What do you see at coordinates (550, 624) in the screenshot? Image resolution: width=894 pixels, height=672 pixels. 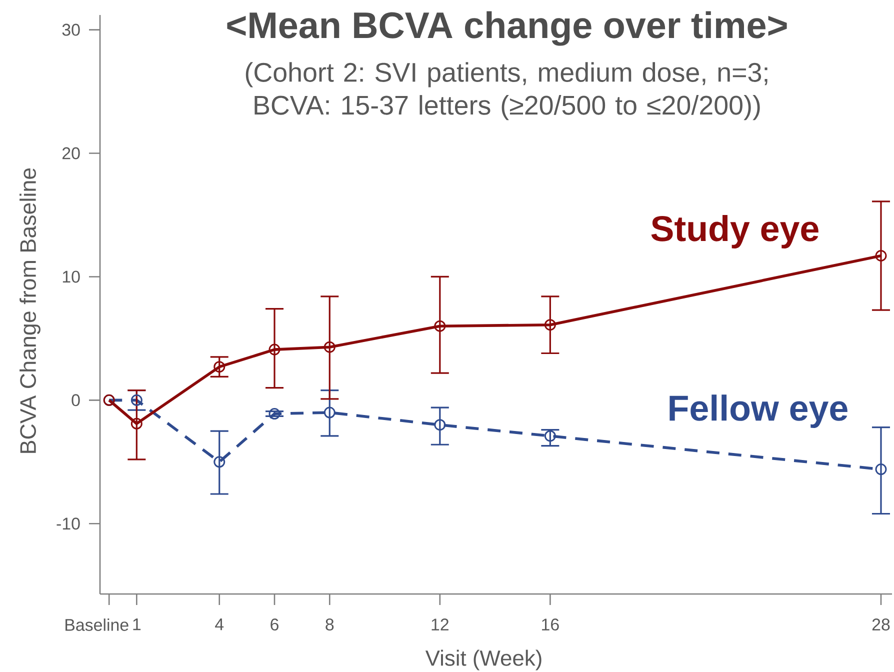 I see `x-tick-label: 16` at bounding box center [550, 624].